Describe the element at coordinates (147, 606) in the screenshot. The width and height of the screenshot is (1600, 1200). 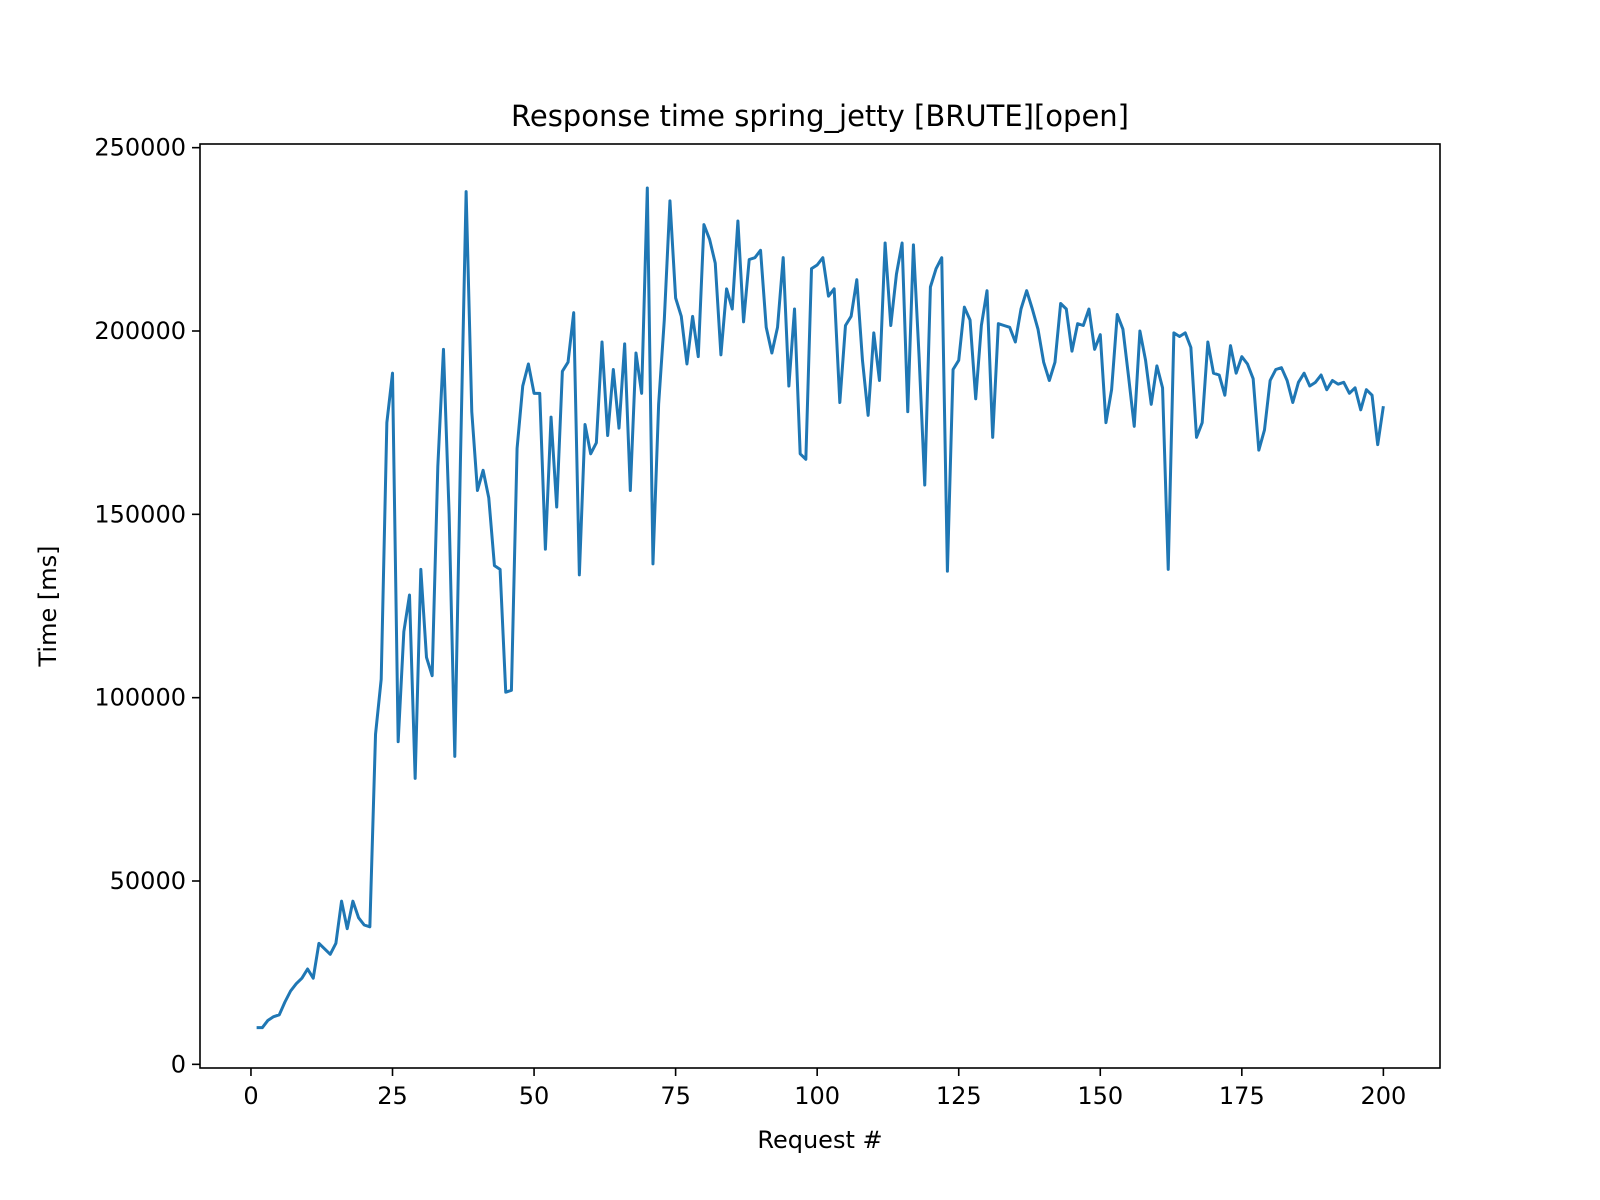
I see `y-axis: 0 50000 100000 150000 200000 250000` at that location.